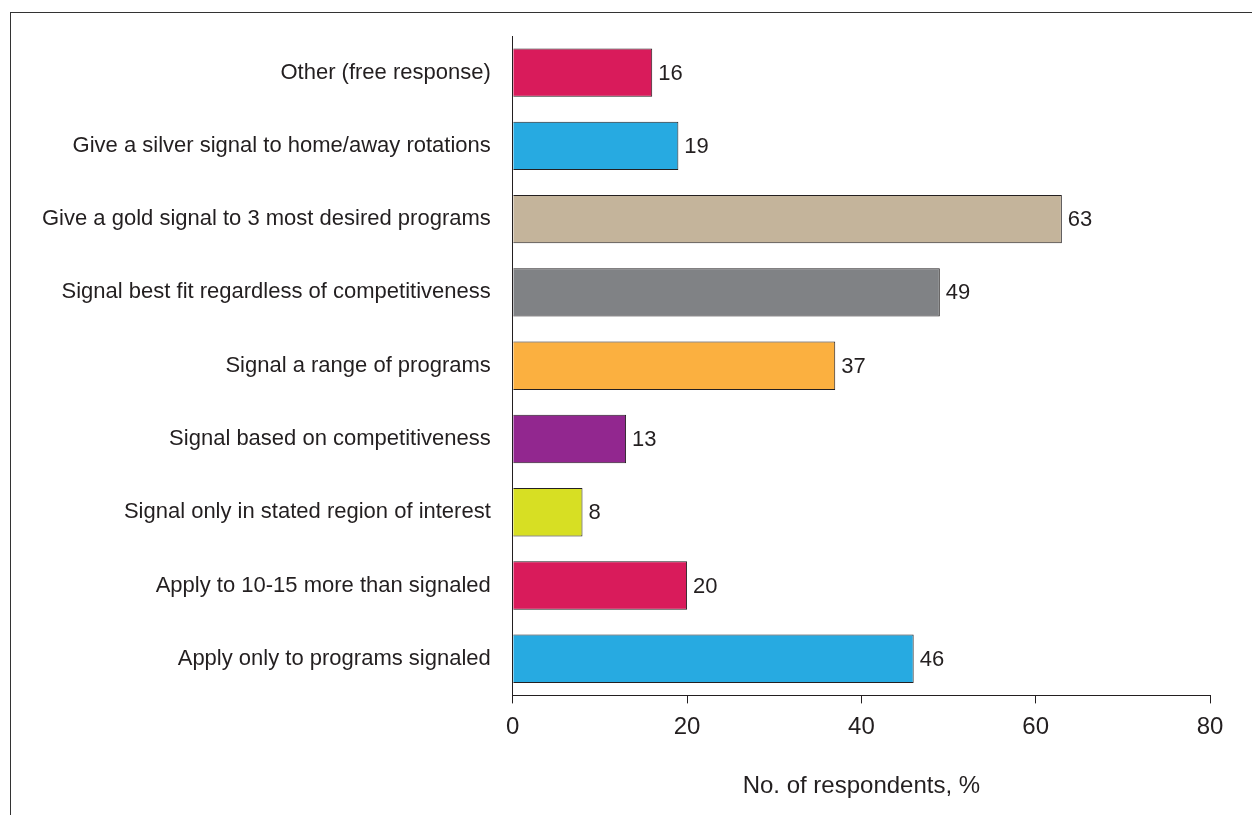 The height and width of the screenshot is (815, 1252). What do you see at coordinates (696, 145) in the screenshot?
I see `data-label: 19` at bounding box center [696, 145].